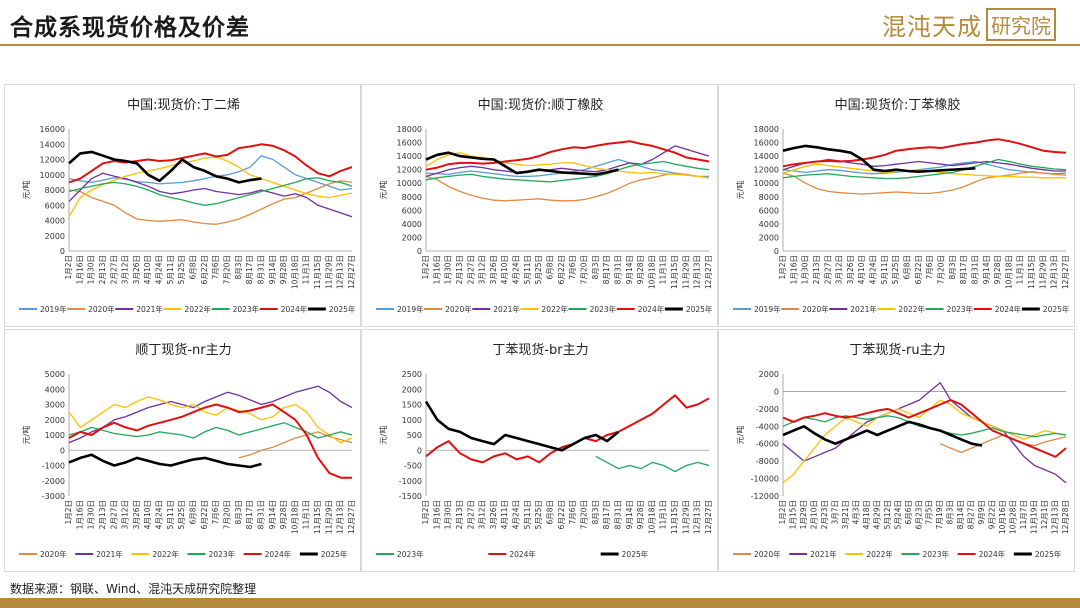 The height and width of the screenshot is (608, 1080). What do you see at coordinates (170, 514) in the screenshot?
I see `x-tick-label: 5月11日` at bounding box center [170, 514].